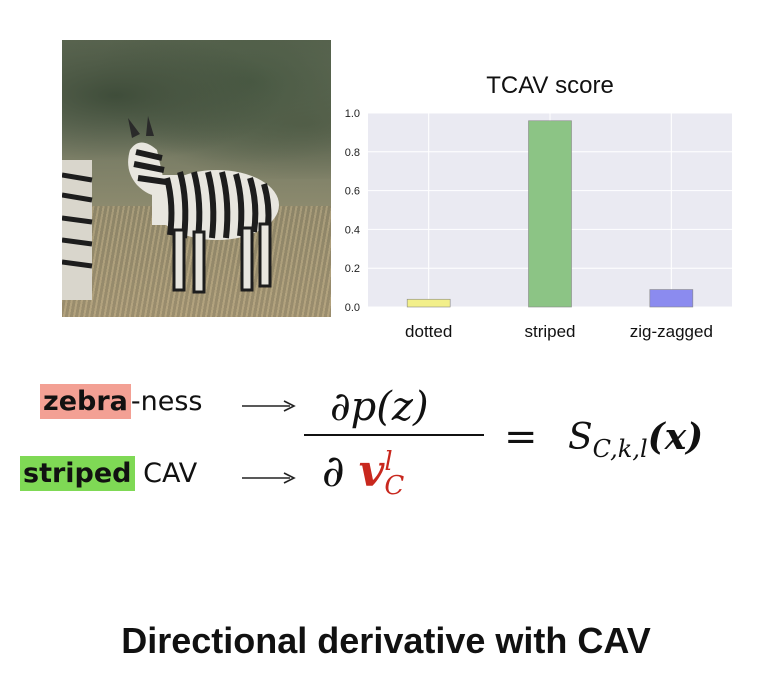  Describe the element at coordinates (166, 401) in the screenshot. I see `zebra-suffix: -ness` at that location.